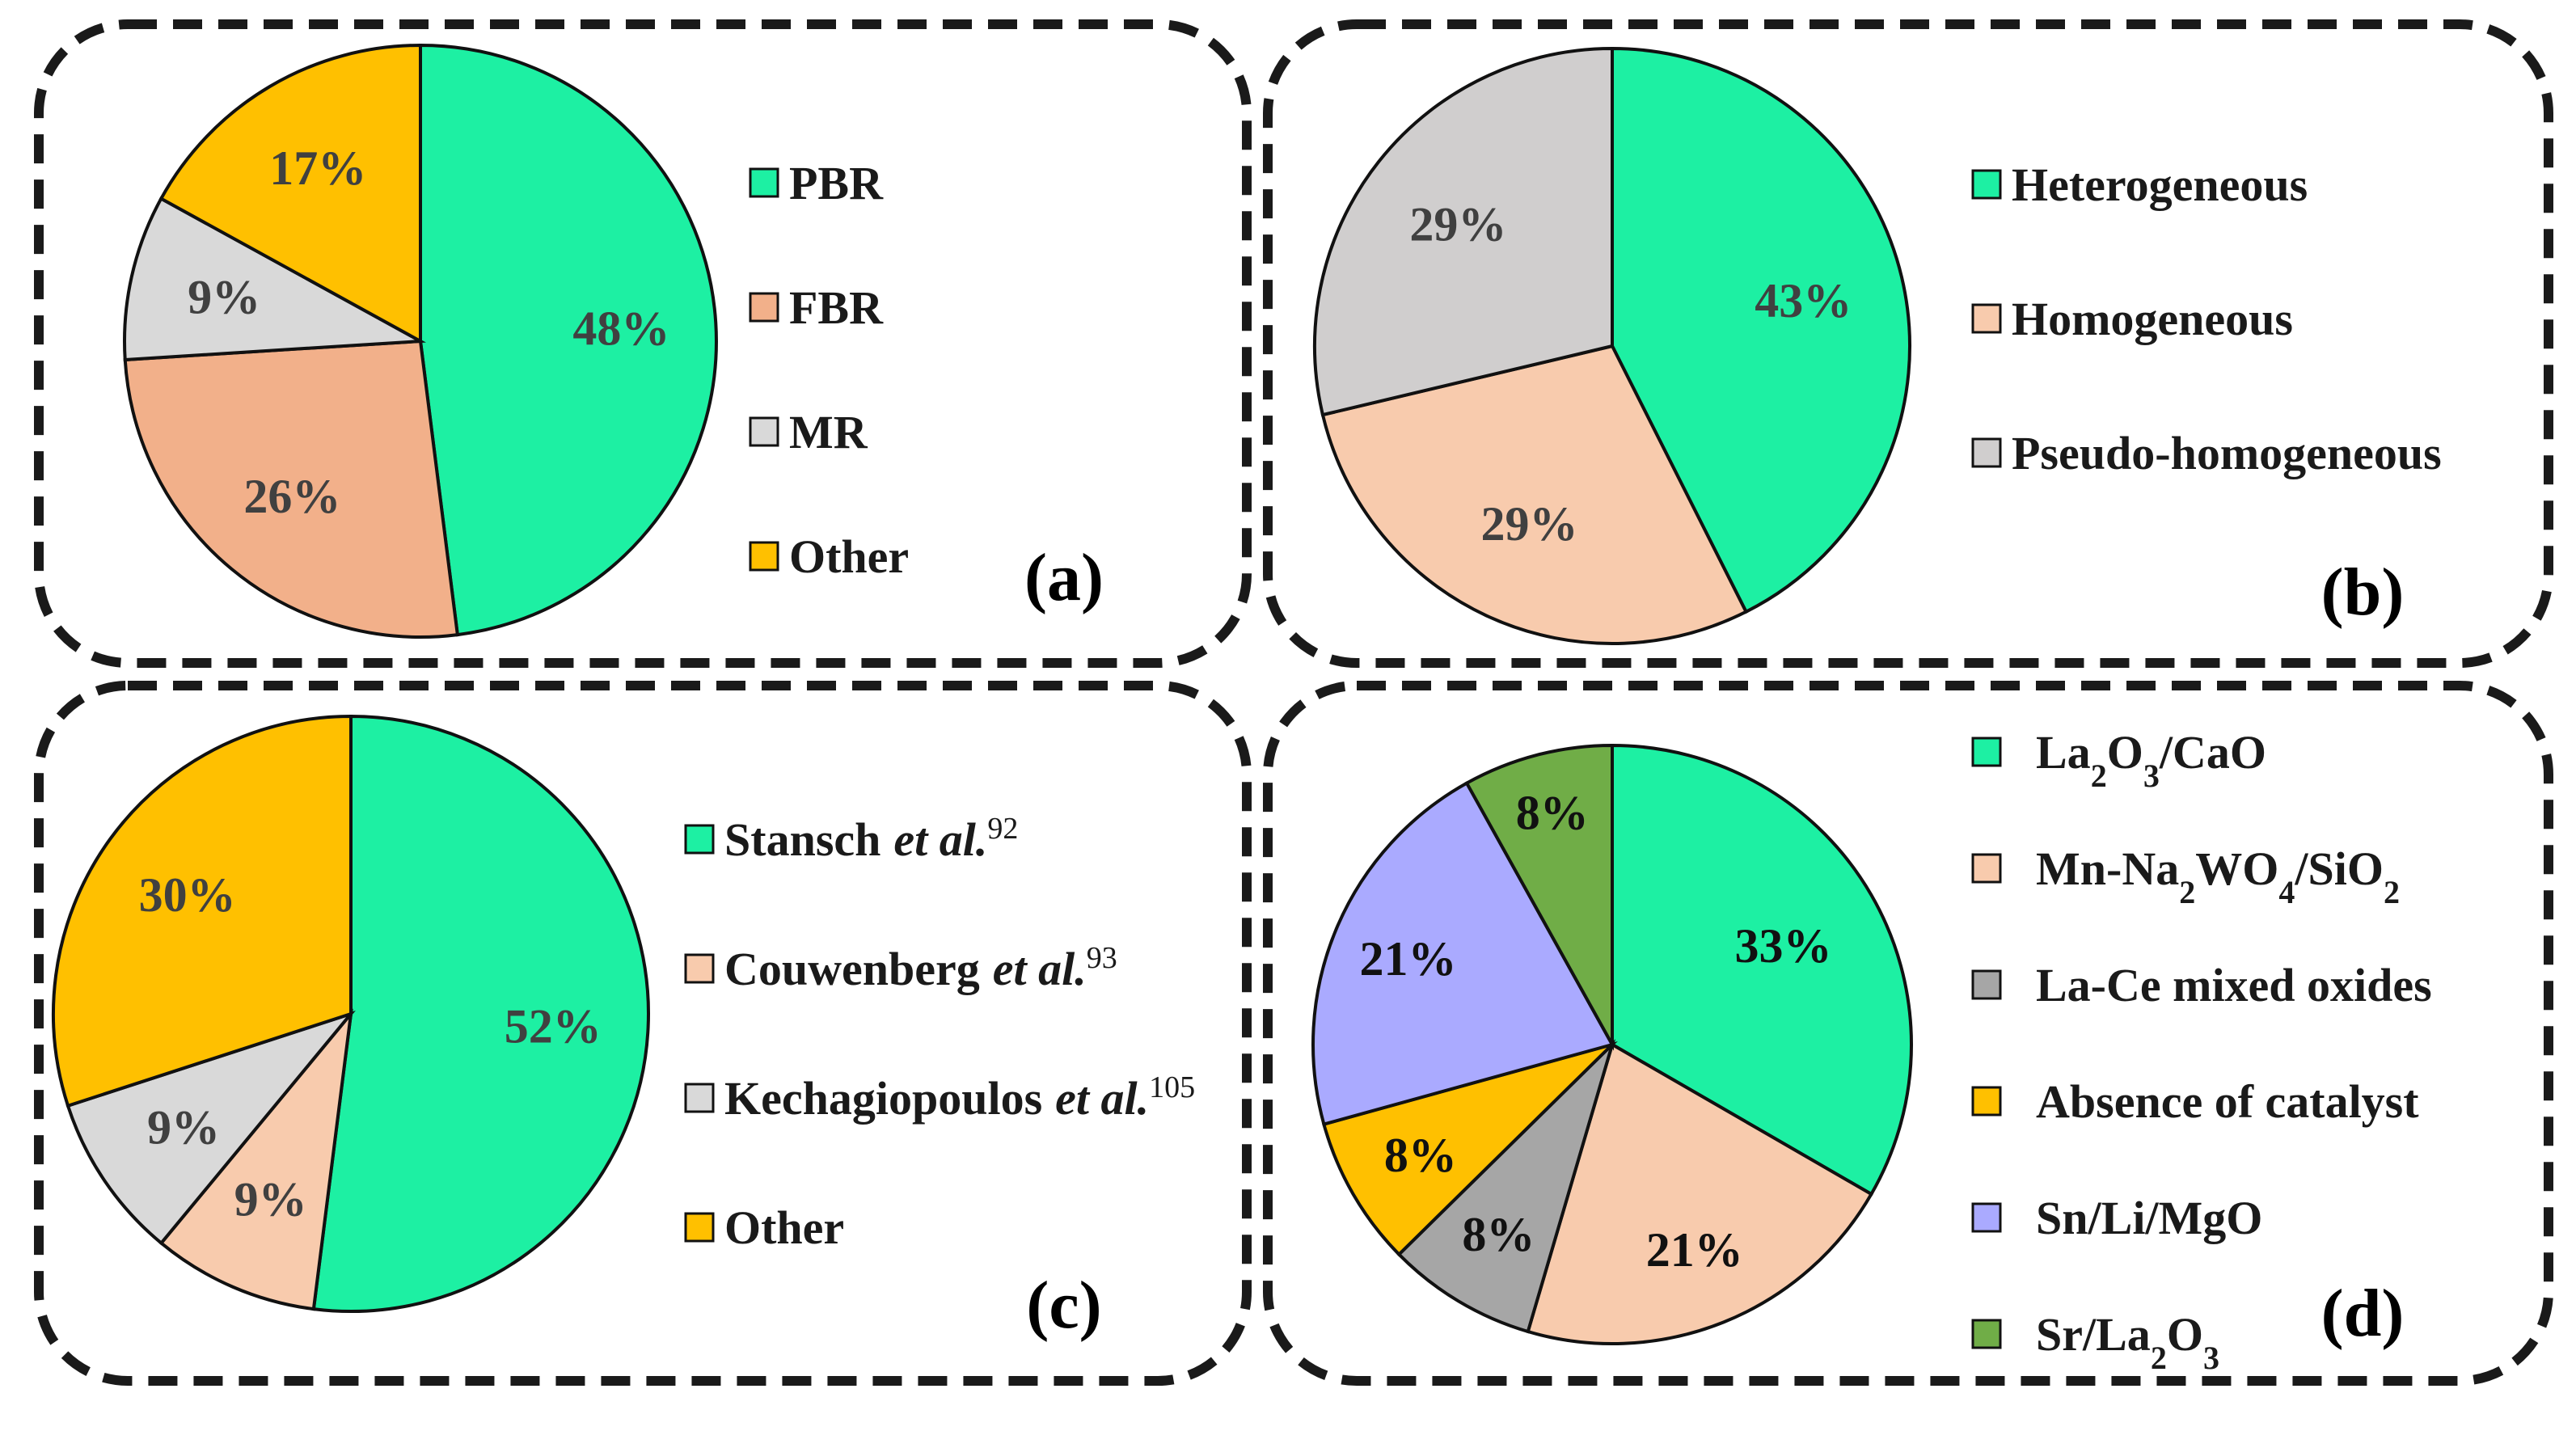  Describe the element at coordinates (920, 968) in the screenshot. I see `legend-label: Couwenberg et al.93` at that location.